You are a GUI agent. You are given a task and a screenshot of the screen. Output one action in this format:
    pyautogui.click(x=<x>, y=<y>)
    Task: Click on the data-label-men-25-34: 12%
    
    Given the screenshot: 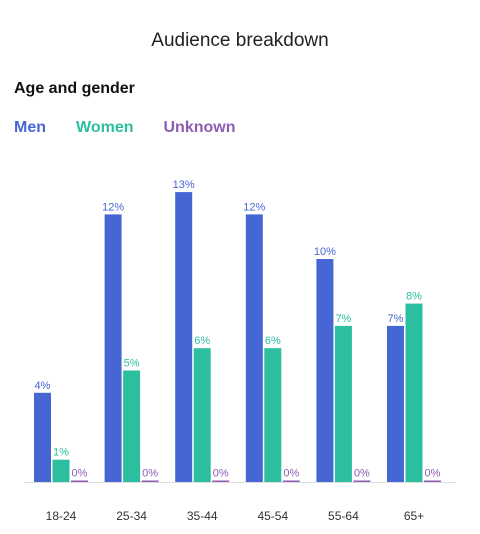 What is the action you would take?
    pyautogui.click(x=113, y=207)
    